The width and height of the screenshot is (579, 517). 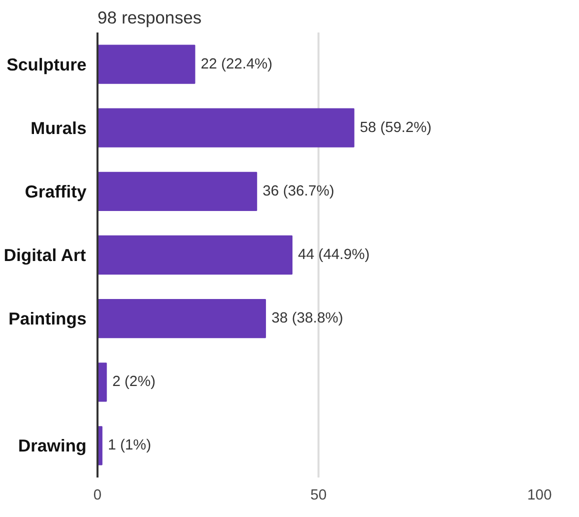 I want to click on y-tick-label: Graffity, so click(x=55, y=191).